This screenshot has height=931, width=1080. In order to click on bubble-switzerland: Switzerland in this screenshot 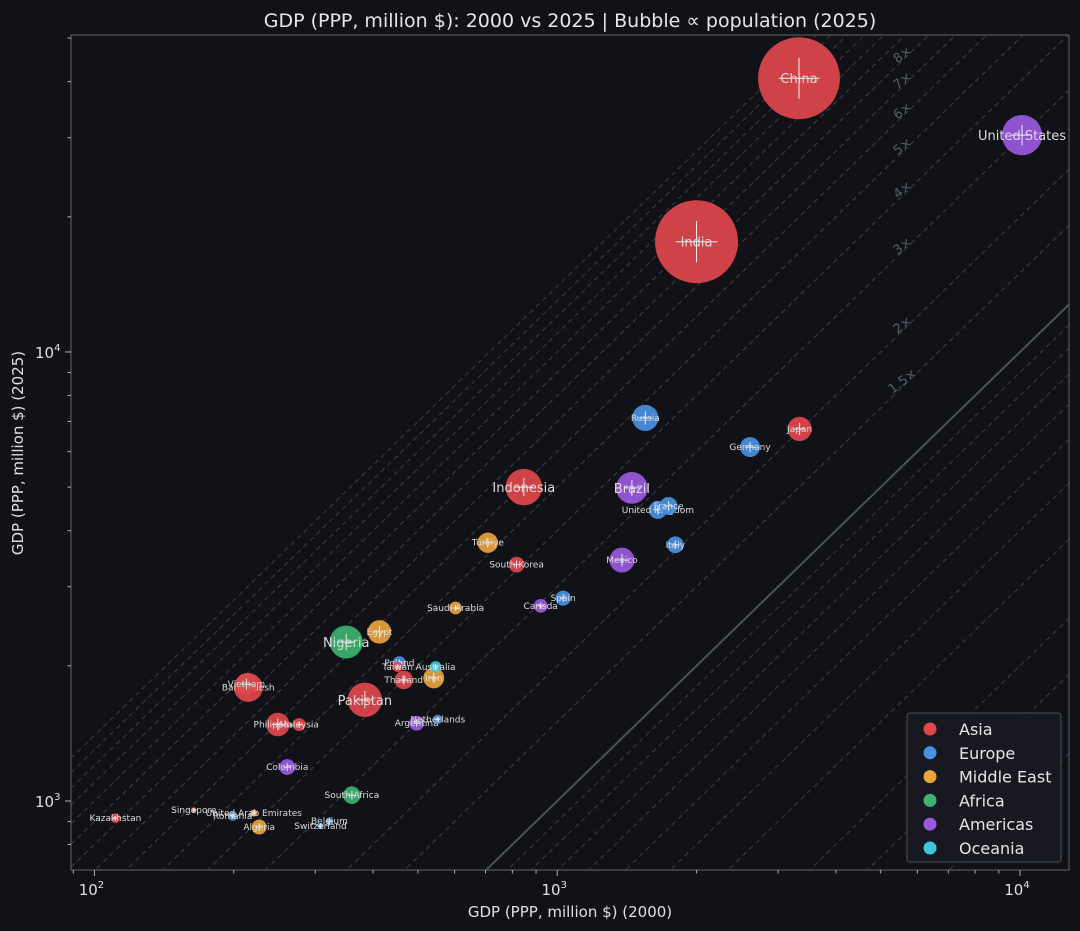, I will do `click(320, 827)`.